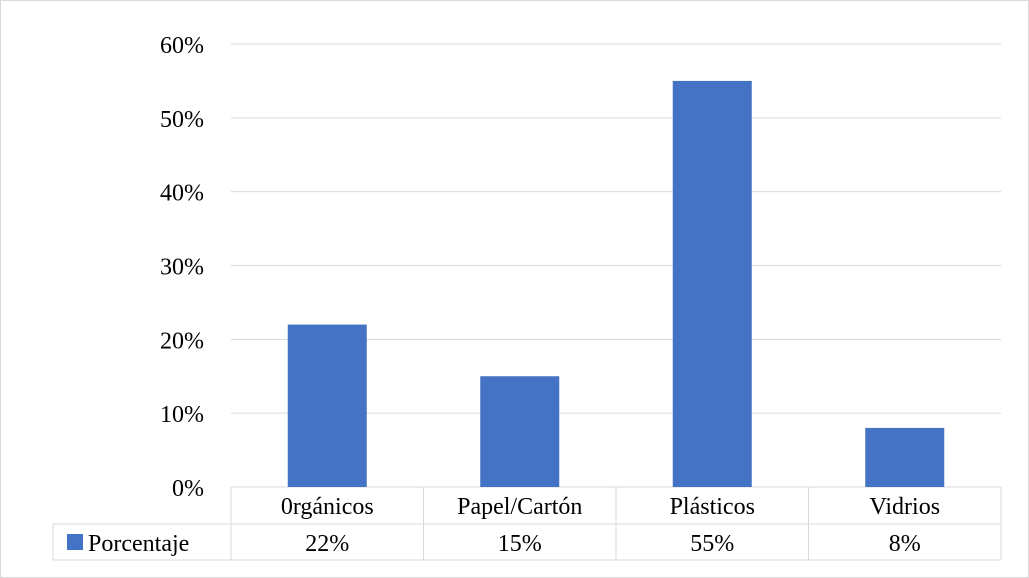 The height and width of the screenshot is (578, 1029). Describe the element at coordinates (520, 544) in the screenshot. I see `data-table-value: 15%` at that location.